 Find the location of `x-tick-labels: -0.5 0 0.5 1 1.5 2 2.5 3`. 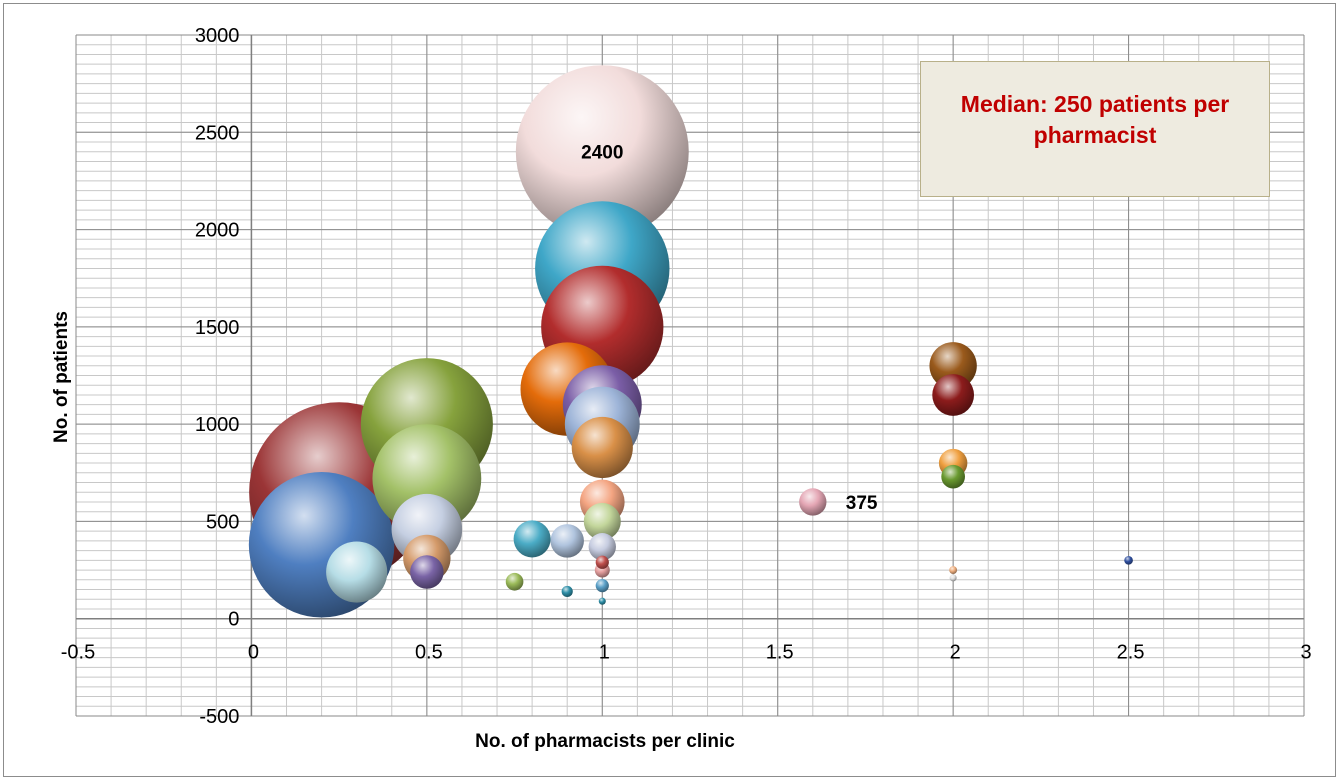

x-tick-labels: -0.5 0 0.5 1 1.5 2 2.5 3 is located at coordinates (686, 653).